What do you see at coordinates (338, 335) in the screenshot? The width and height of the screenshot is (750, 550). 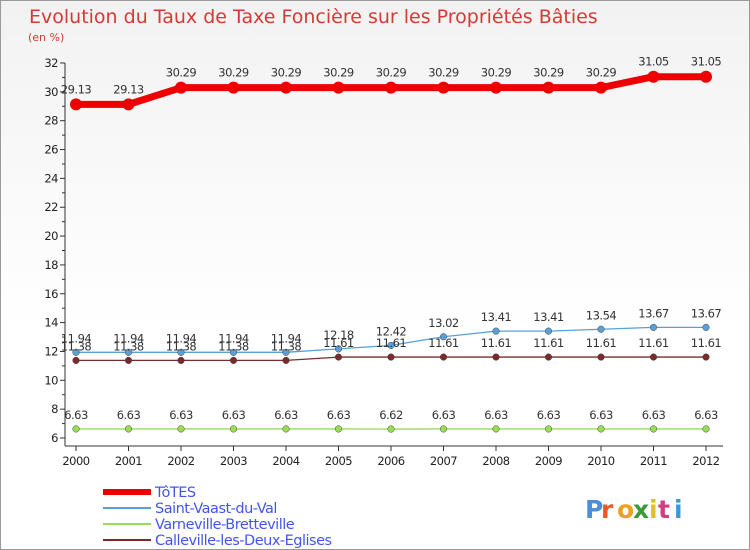 I see `data-label-saint-vaast-du-val: 12.18` at bounding box center [338, 335].